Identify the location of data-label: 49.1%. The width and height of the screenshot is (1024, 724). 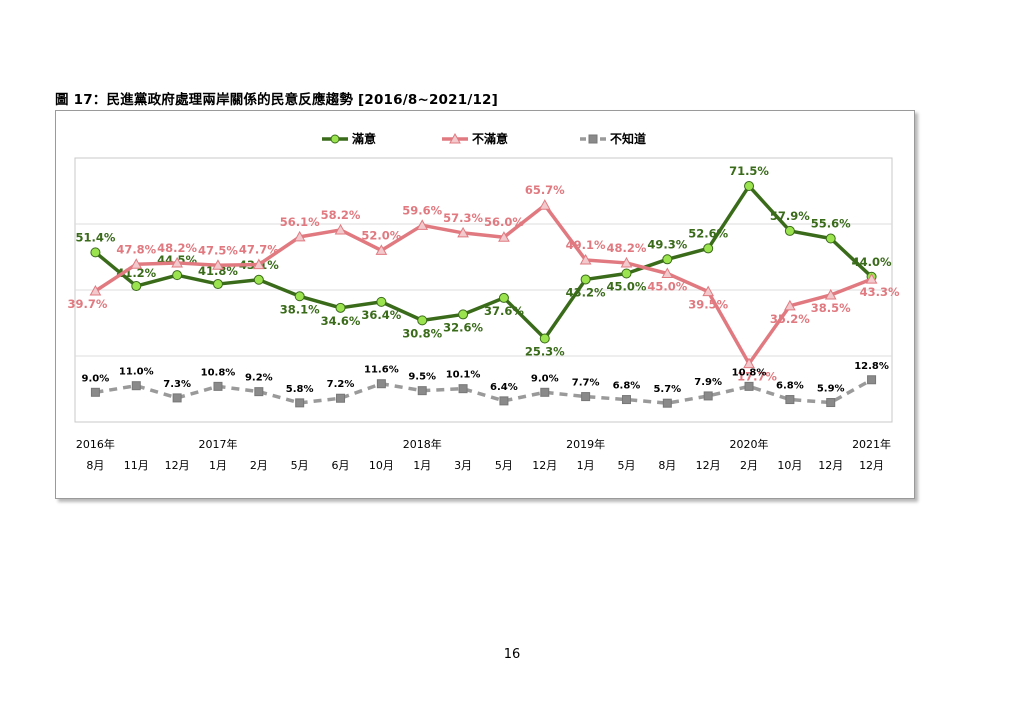
(586, 245).